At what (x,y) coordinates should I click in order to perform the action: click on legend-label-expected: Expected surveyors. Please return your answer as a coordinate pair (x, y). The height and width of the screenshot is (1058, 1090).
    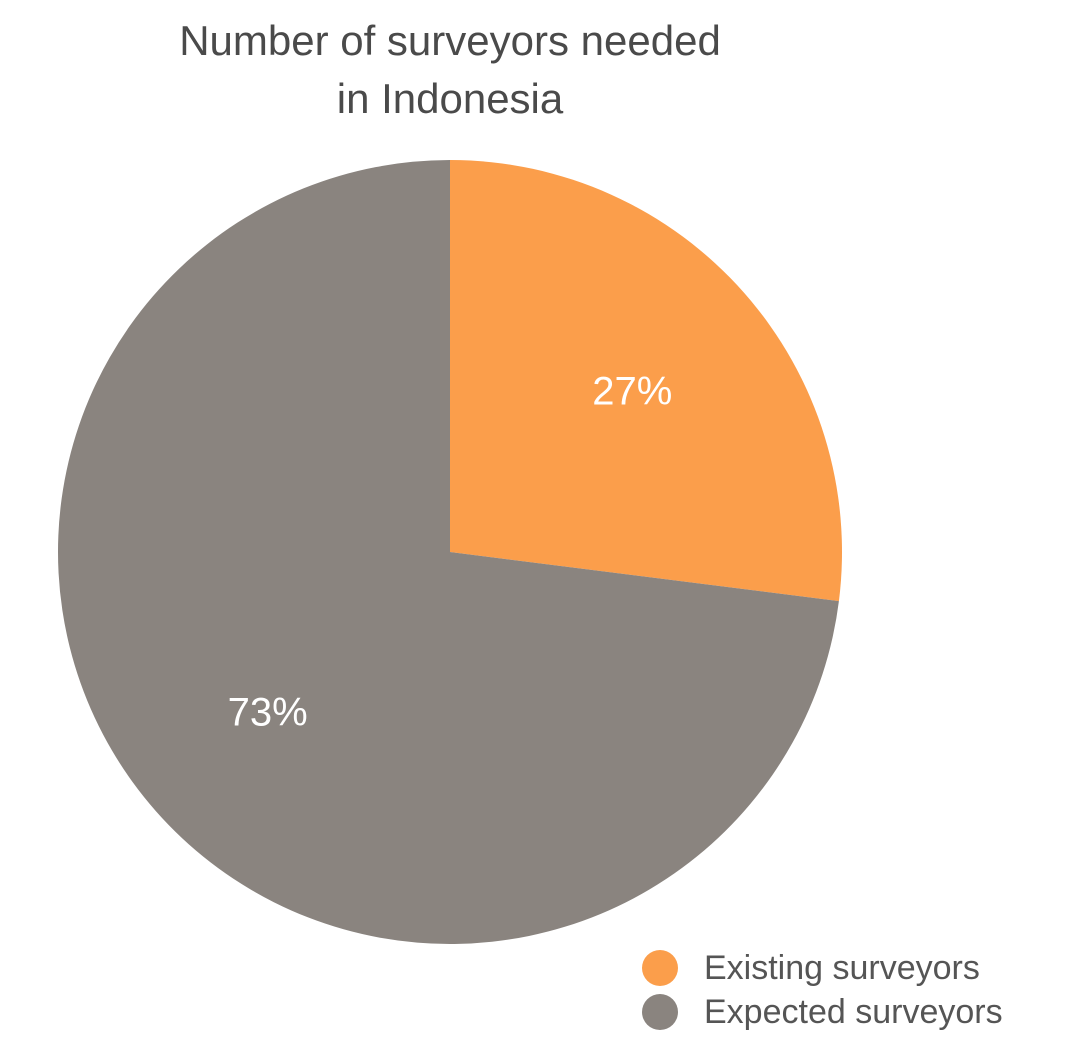
    Looking at the image, I should click on (853, 1011).